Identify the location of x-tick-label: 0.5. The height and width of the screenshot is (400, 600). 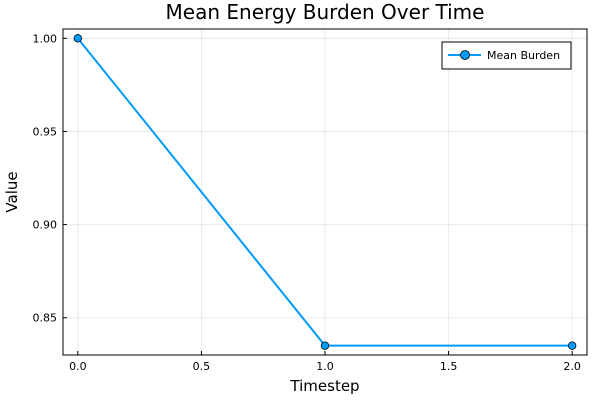
(202, 366).